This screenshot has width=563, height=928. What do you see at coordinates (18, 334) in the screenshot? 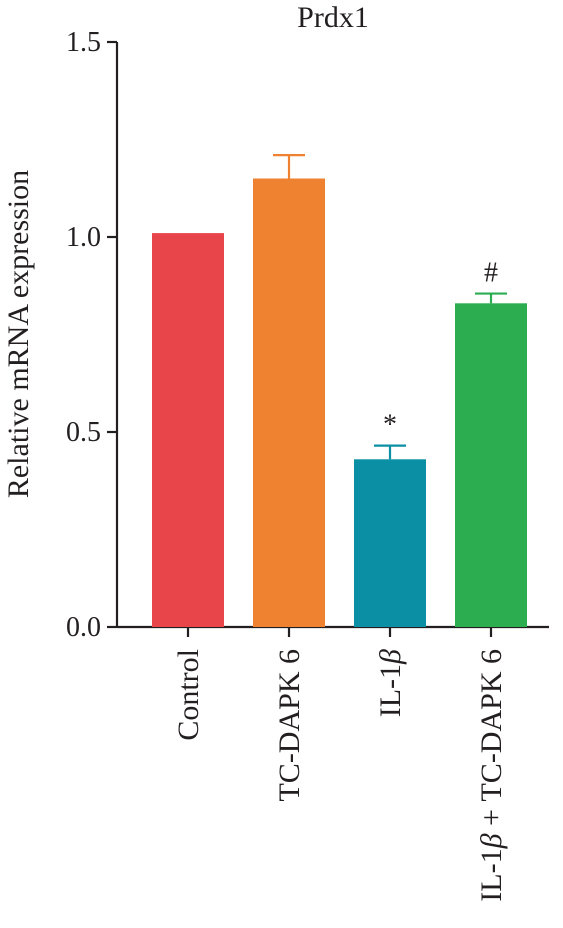
I see `y-axis-label: Relative mRNA expression` at bounding box center [18, 334].